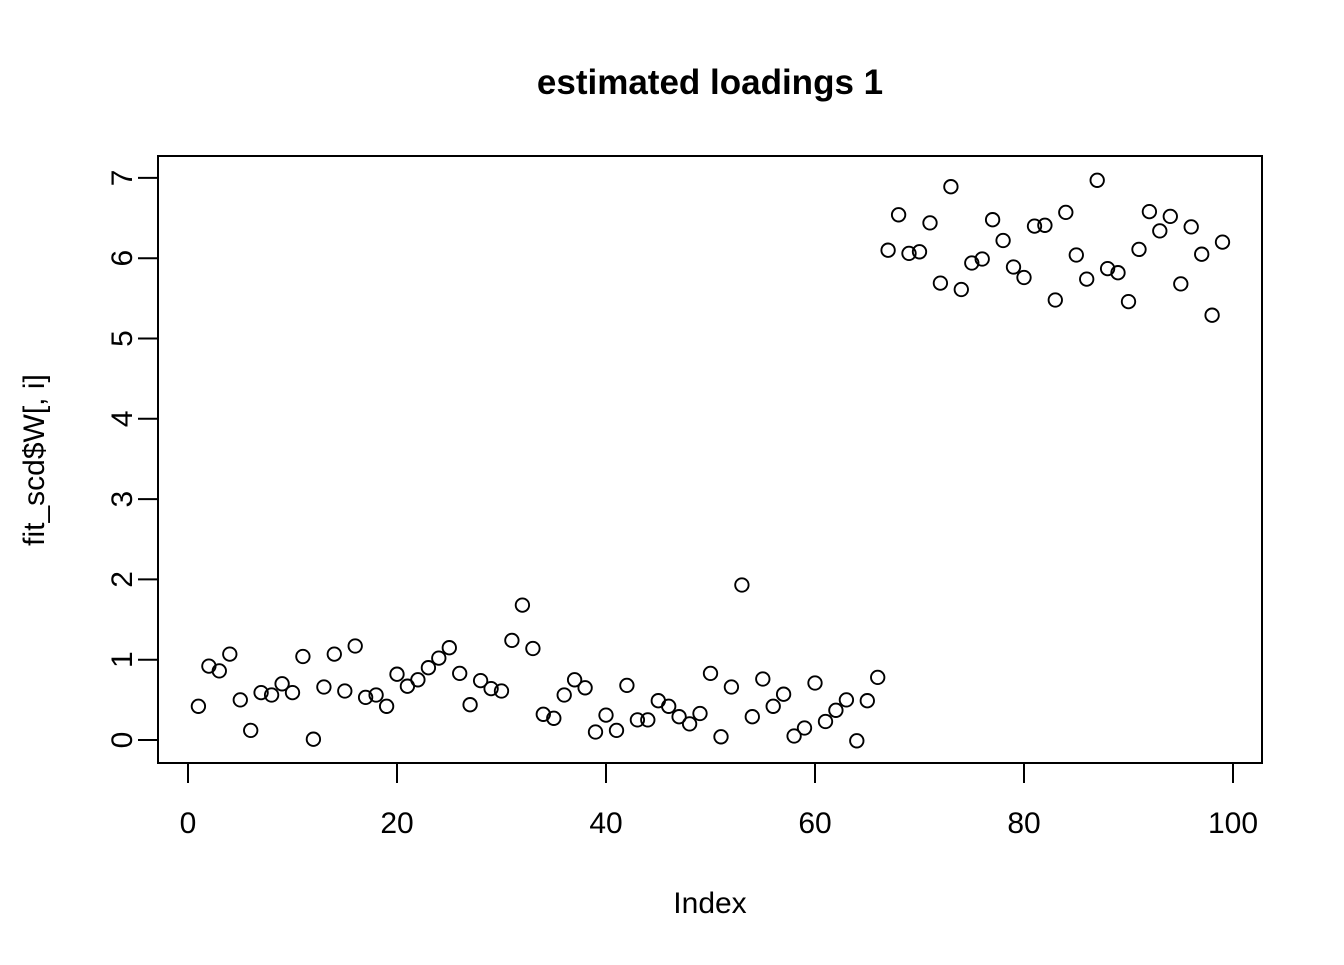 The width and height of the screenshot is (1344, 965). Describe the element at coordinates (122, 418) in the screenshot. I see `y-tick-label: 4` at that location.